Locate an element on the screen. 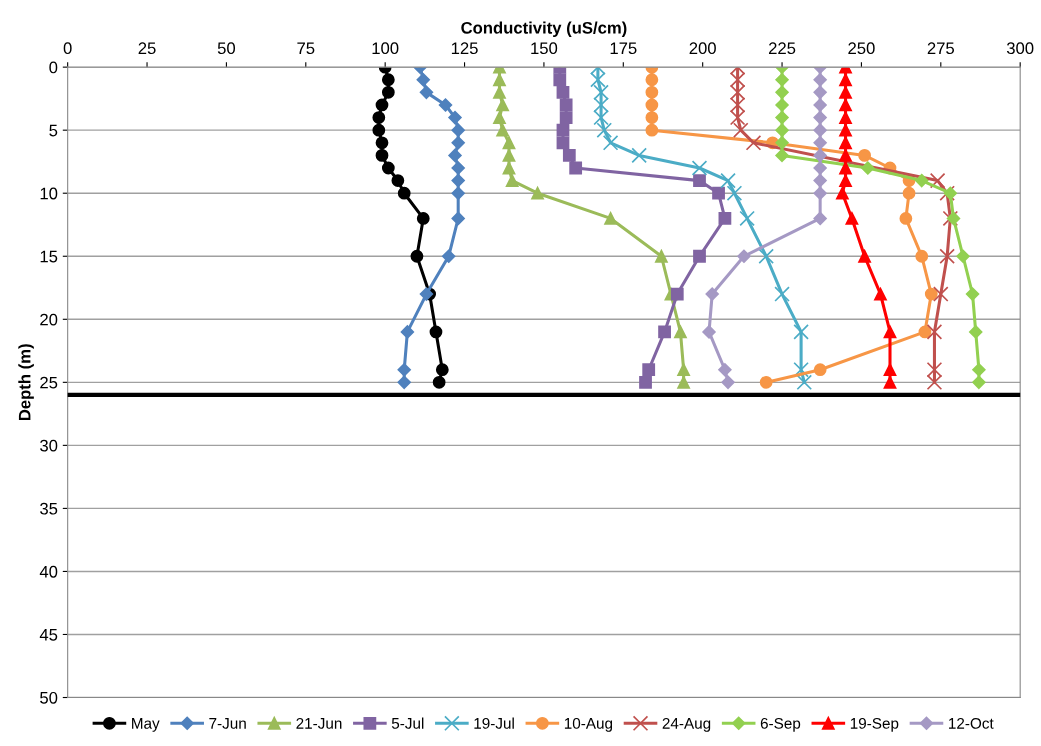 The width and height of the screenshot is (1041, 746). legend-label: 21-Jun is located at coordinates (319, 723).